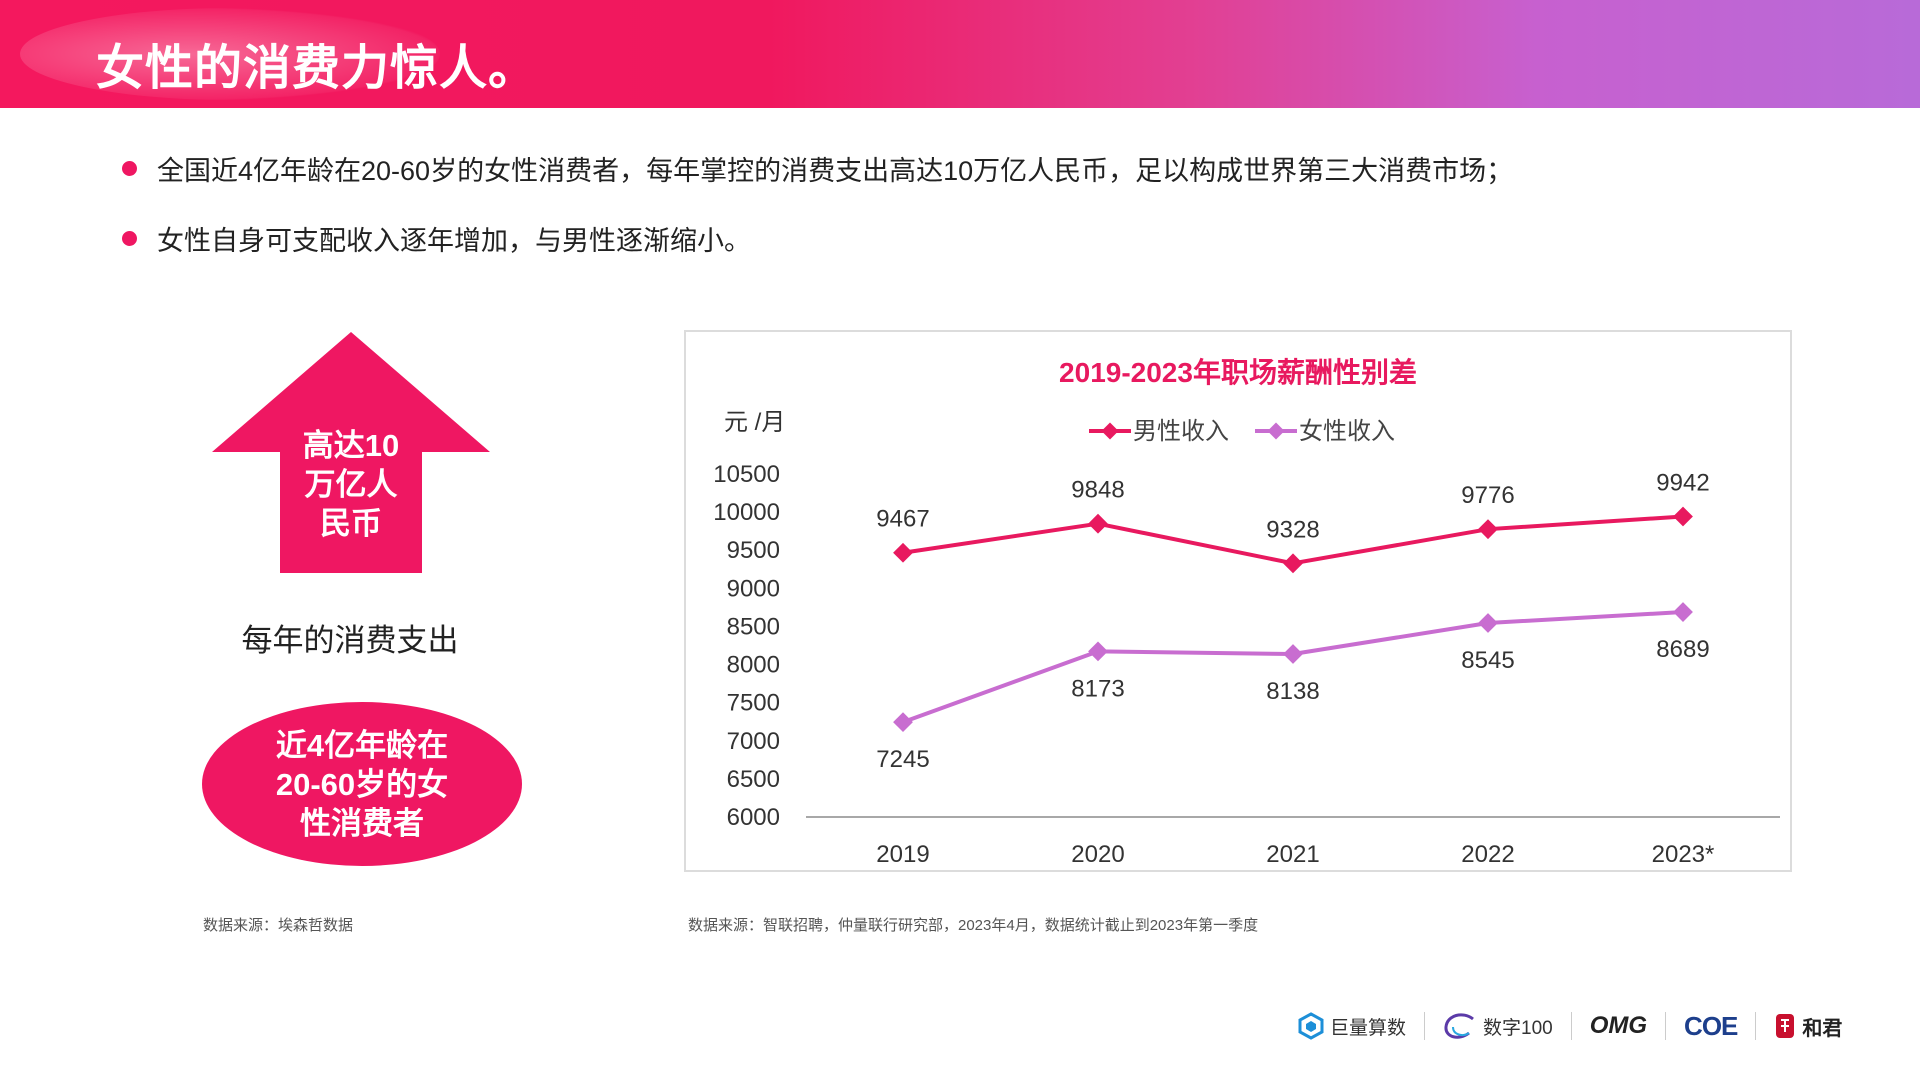 This screenshot has width=1920, height=1080. I want to click on x-tick-label: 2023*, so click(1683, 854).